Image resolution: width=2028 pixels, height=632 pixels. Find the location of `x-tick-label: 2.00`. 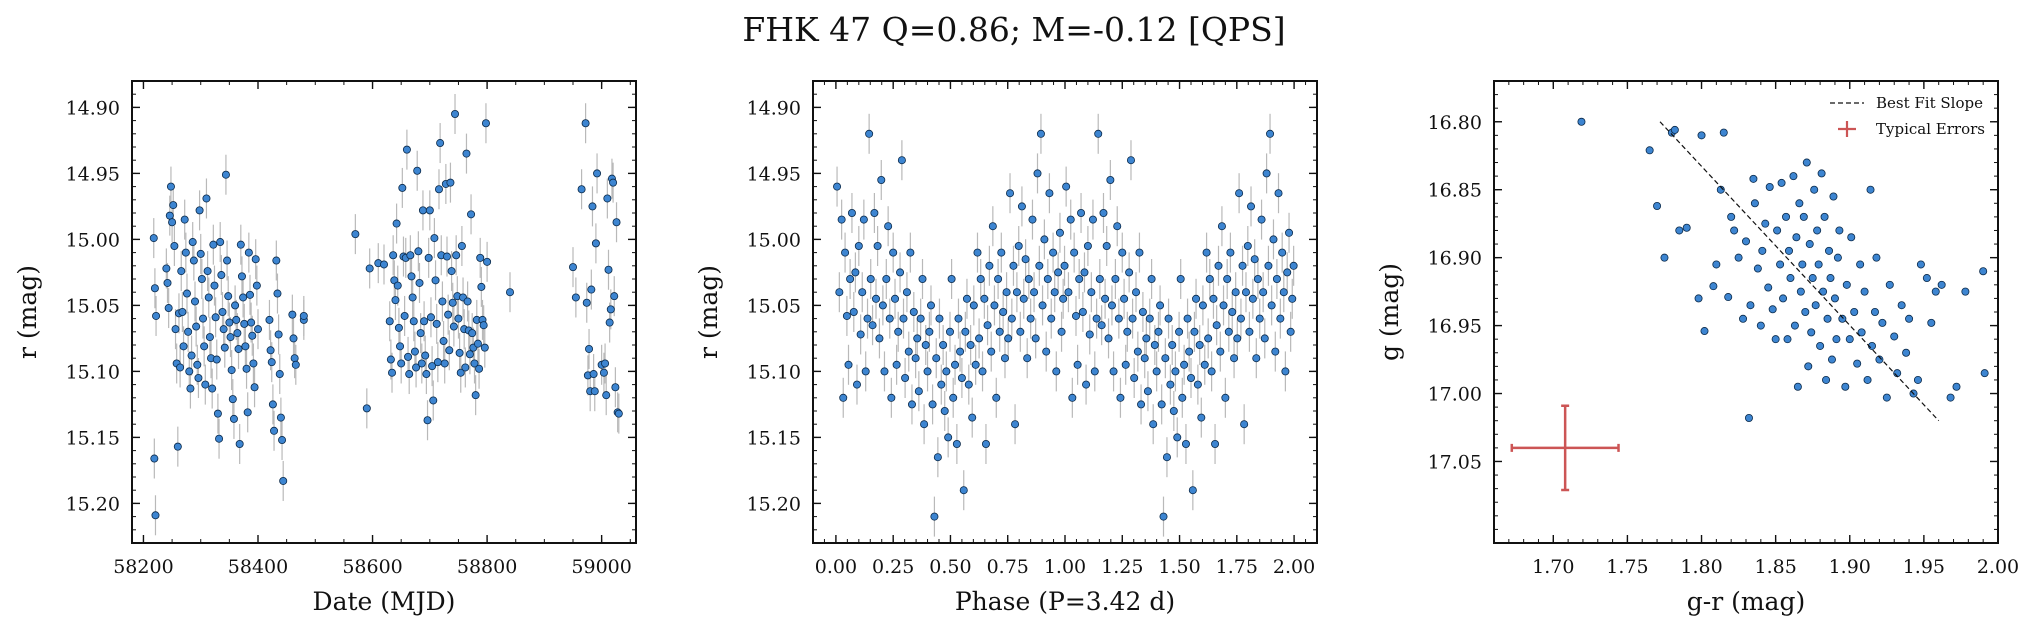

x-tick-label: 2.00 is located at coordinates (1998, 567).